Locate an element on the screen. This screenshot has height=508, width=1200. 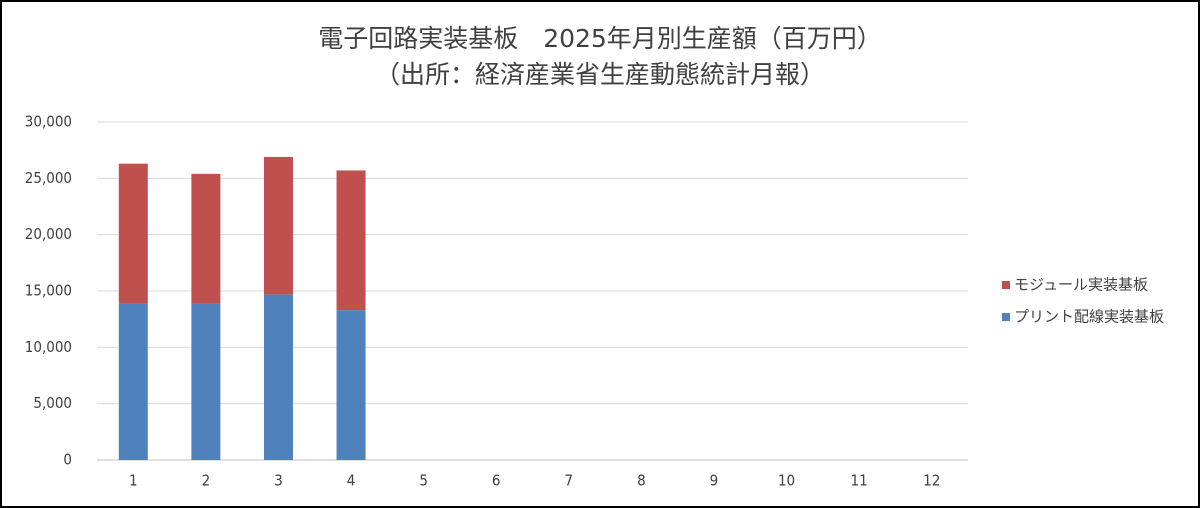
y-tick-label: 30,000 is located at coordinates (48, 122).